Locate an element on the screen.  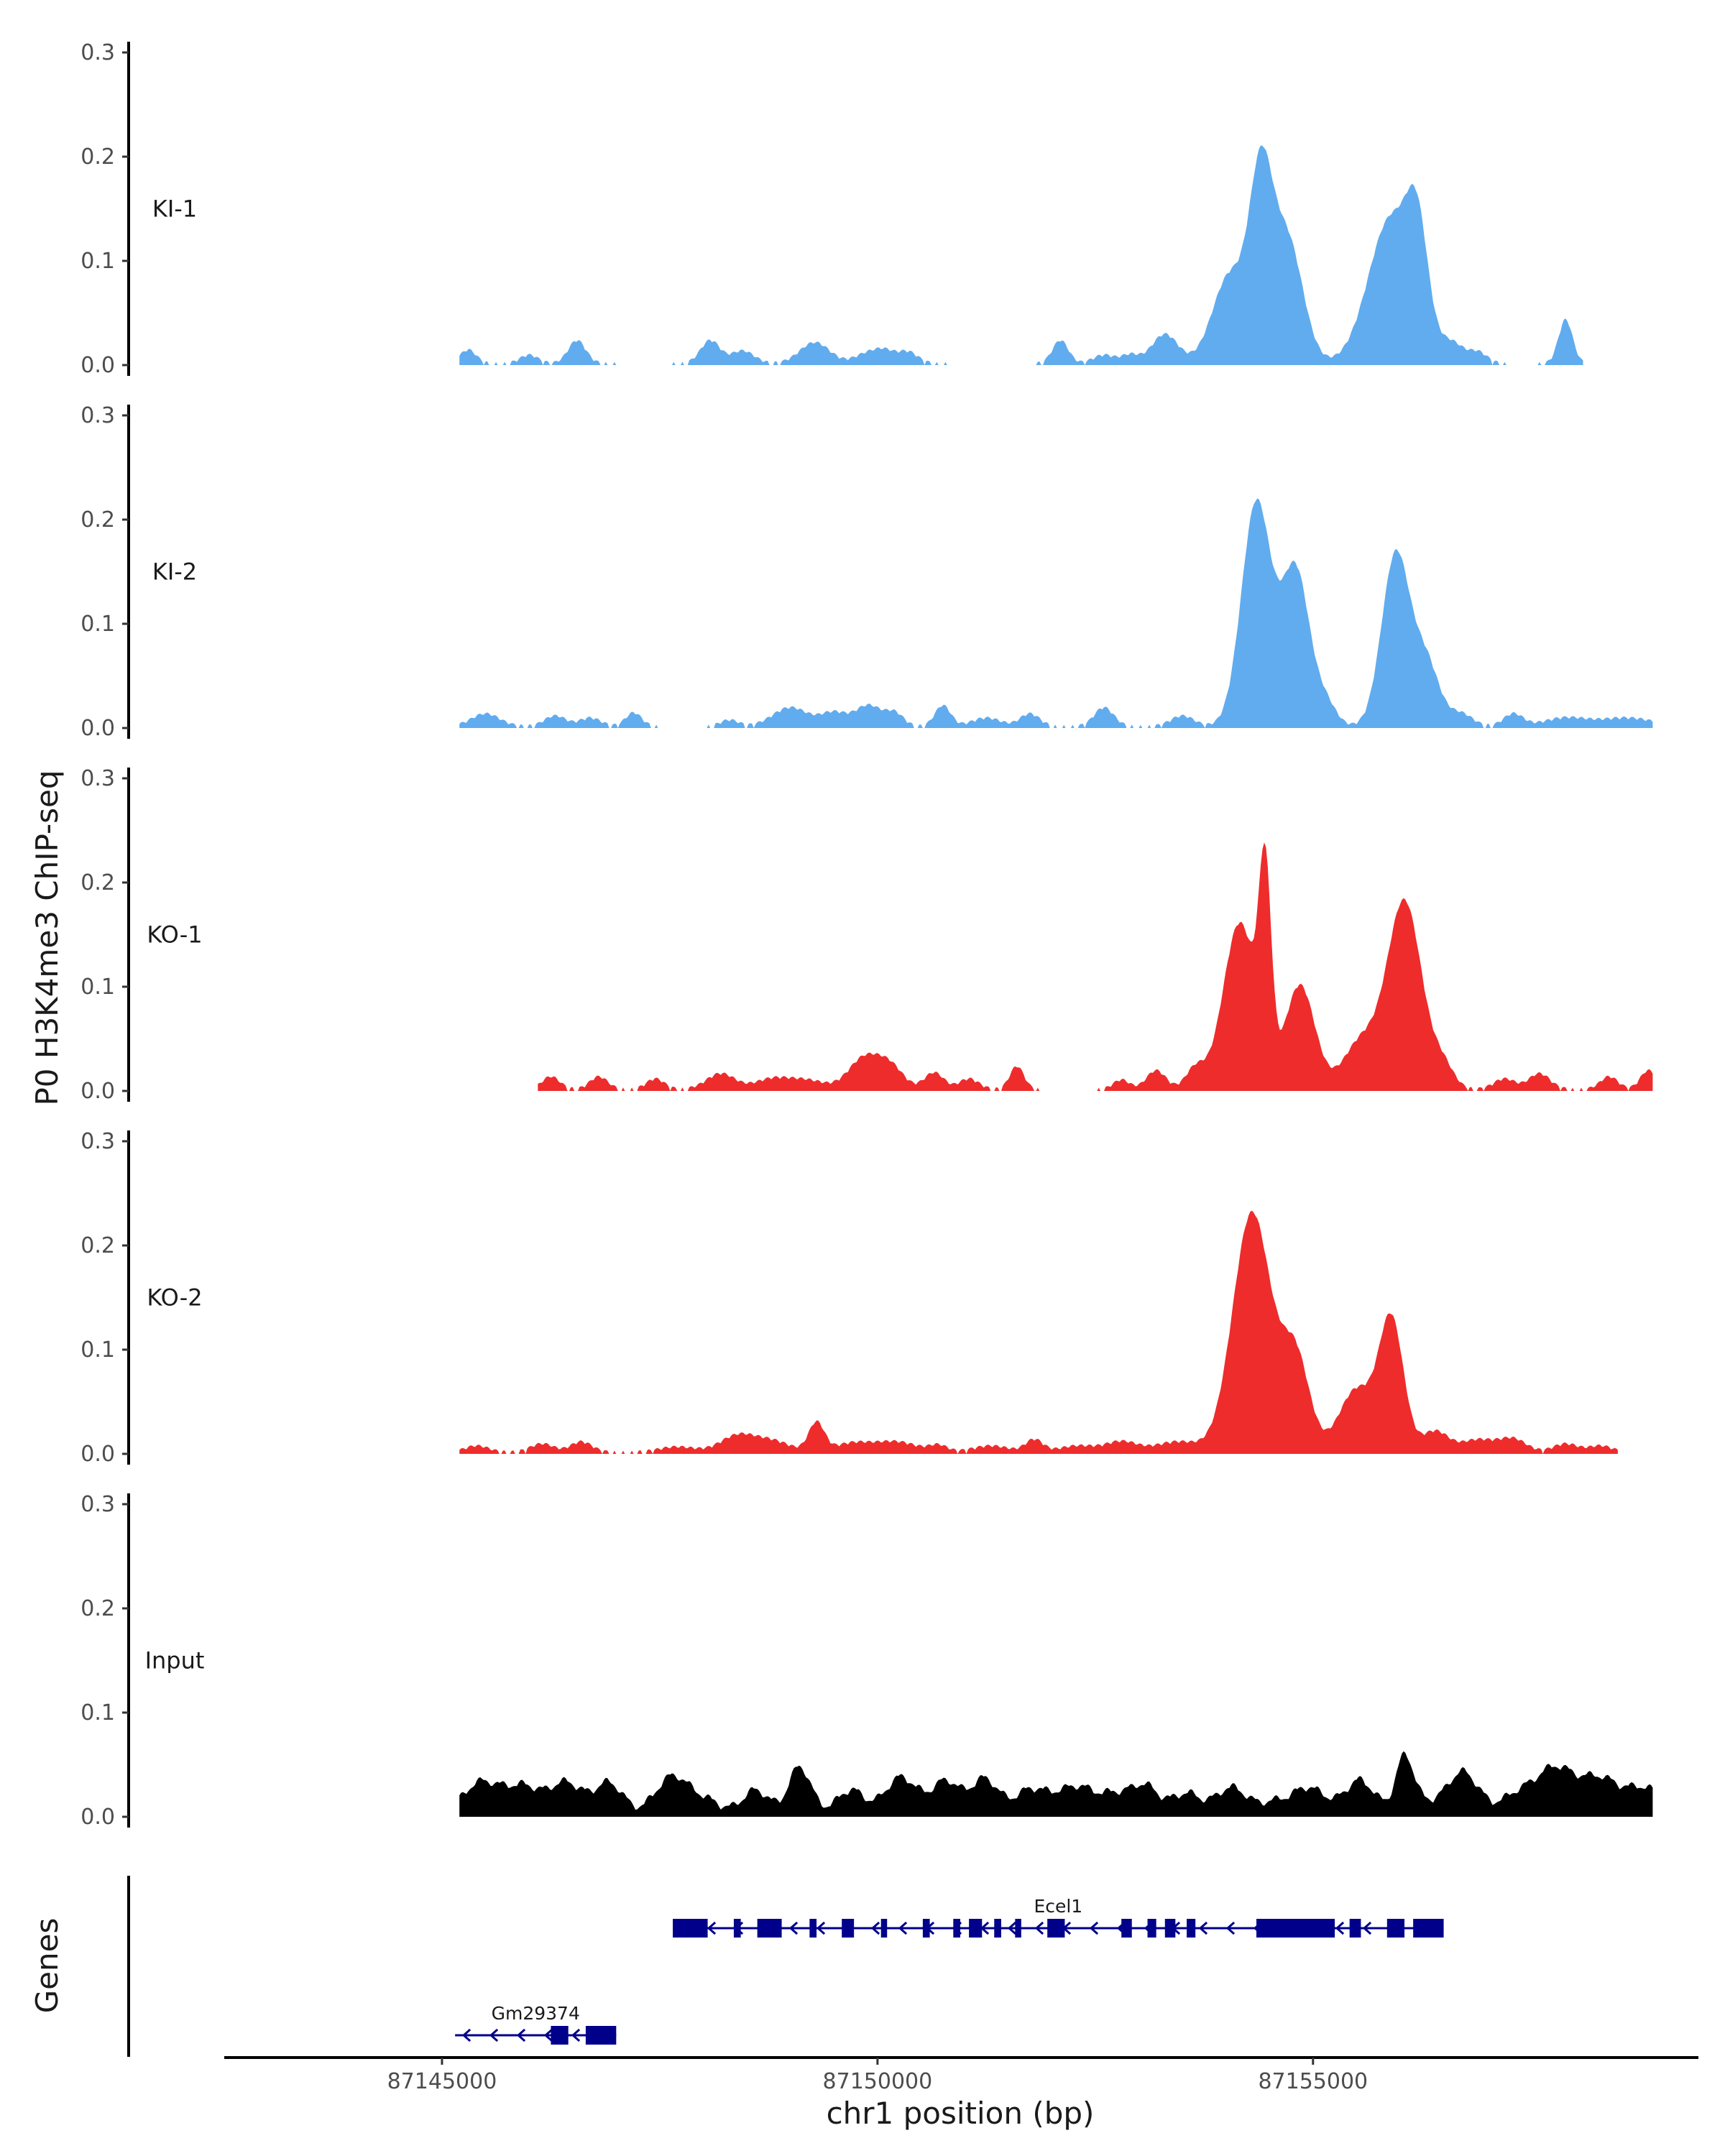
track-label: Input is located at coordinates (175, 1660).